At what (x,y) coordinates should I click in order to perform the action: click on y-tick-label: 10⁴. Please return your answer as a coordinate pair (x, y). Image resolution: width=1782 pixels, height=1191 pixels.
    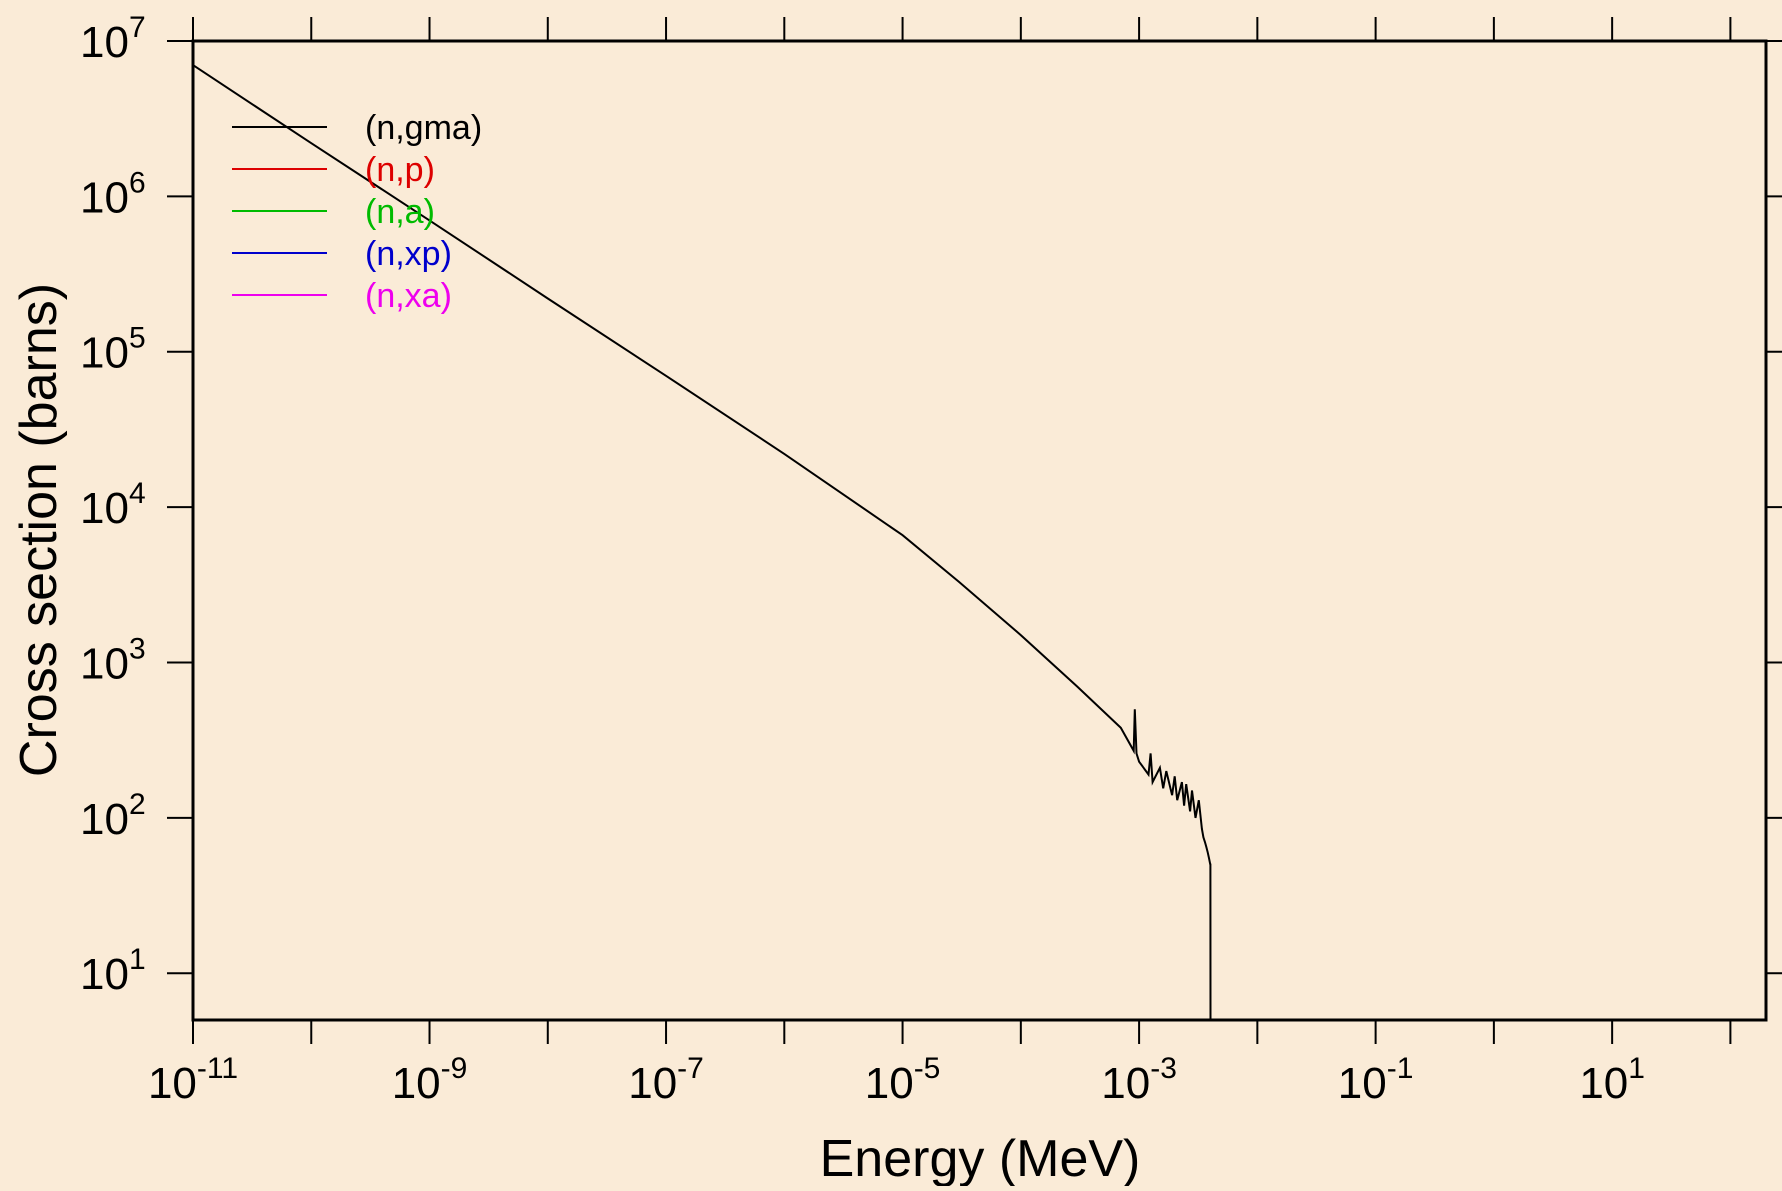
    Looking at the image, I should click on (113, 505).